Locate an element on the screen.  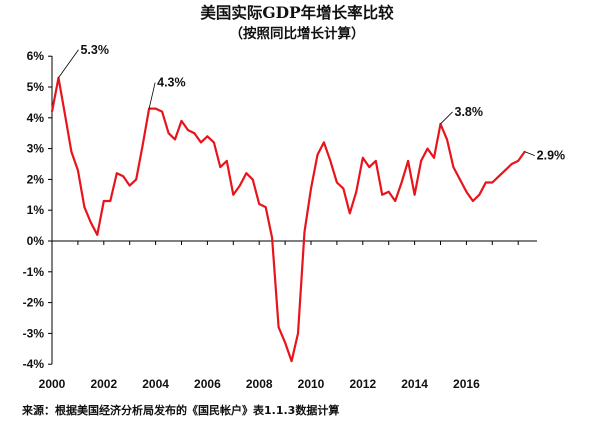
annotation-label: 5.3% is located at coordinates (94, 50).